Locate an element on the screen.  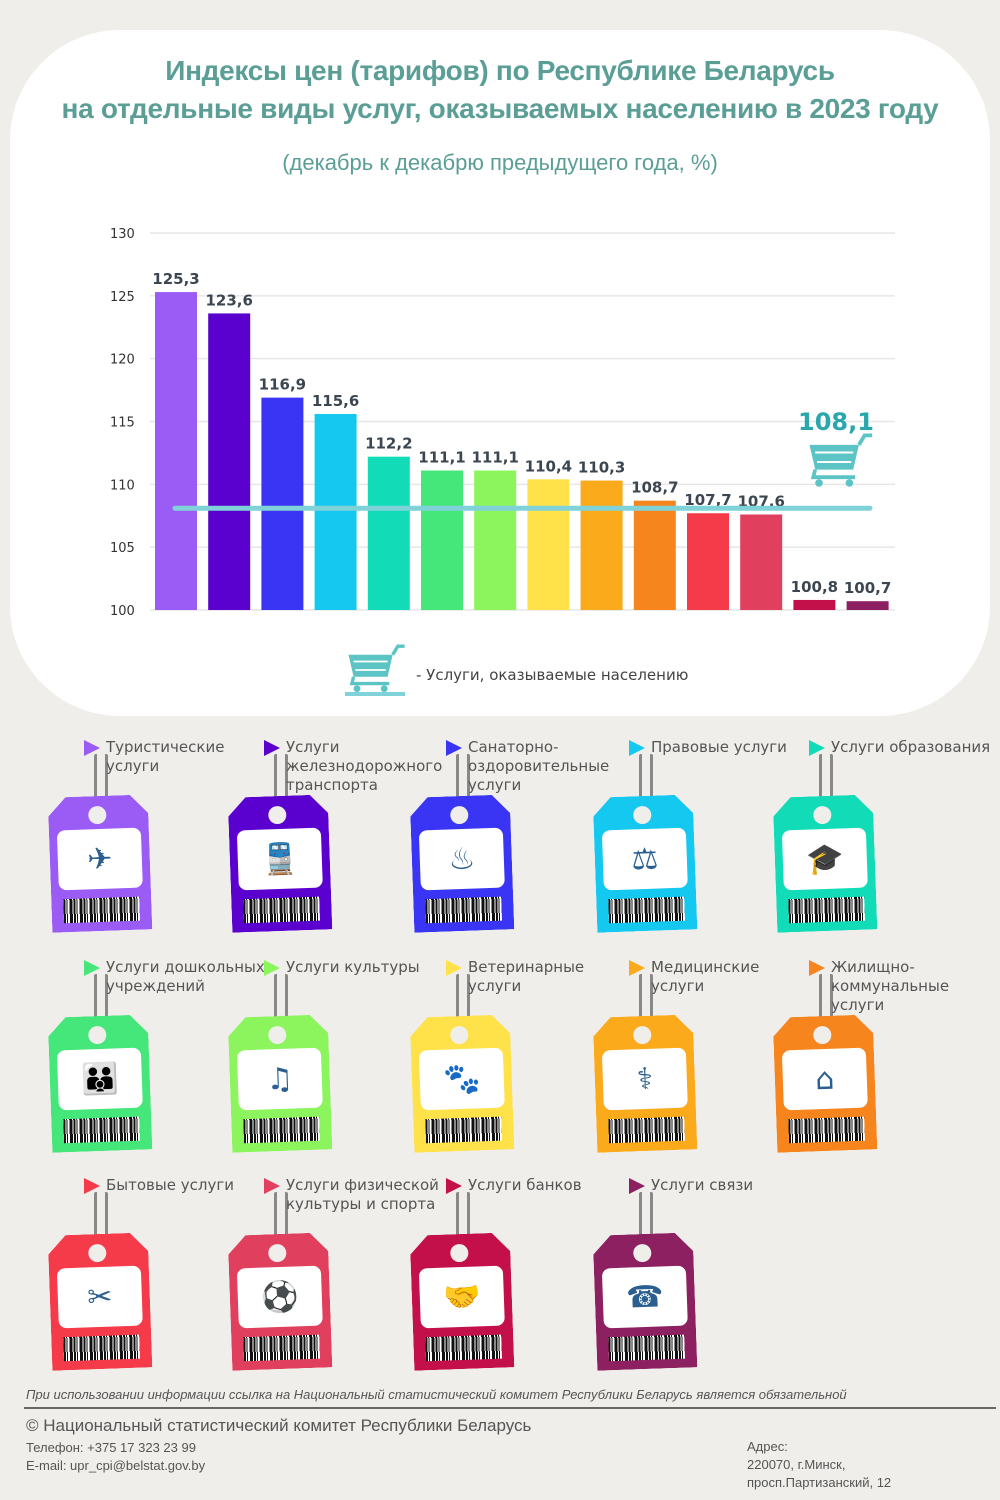
service-tag: Услуги банков 🤝 is located at coordinates (502, 1281).